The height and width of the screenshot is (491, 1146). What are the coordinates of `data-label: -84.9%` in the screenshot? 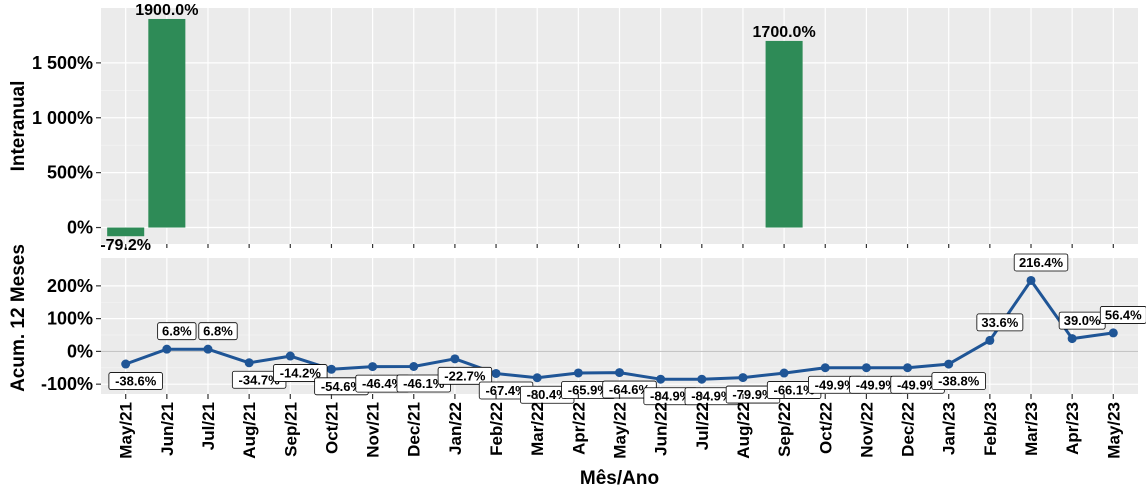 It's located at (670, 396).